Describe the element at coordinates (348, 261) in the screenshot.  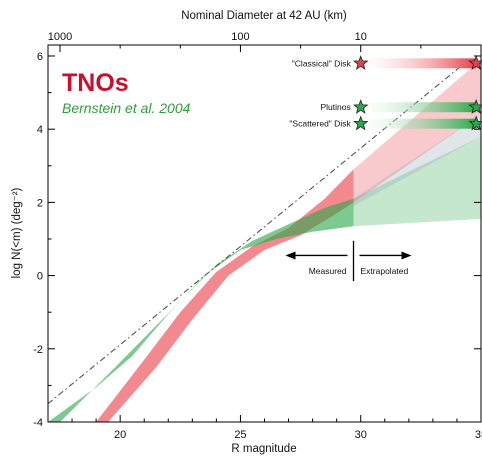
I see `measured-extrapolated-divider: Measured Extrapolated` at that location.